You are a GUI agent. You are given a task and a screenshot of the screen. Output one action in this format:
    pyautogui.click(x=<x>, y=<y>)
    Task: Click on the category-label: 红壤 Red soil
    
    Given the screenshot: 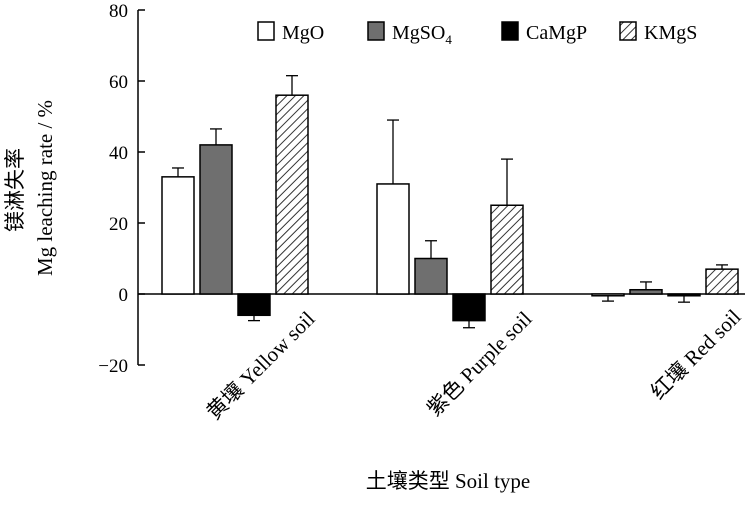 What is the action you would take?
    pyautogui.click(x=696, y=354)
    